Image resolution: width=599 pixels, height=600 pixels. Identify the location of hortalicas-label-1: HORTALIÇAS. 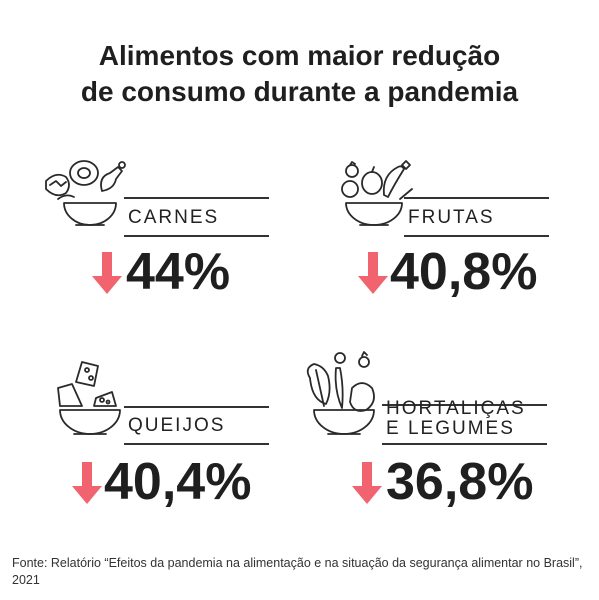
(456, 408).